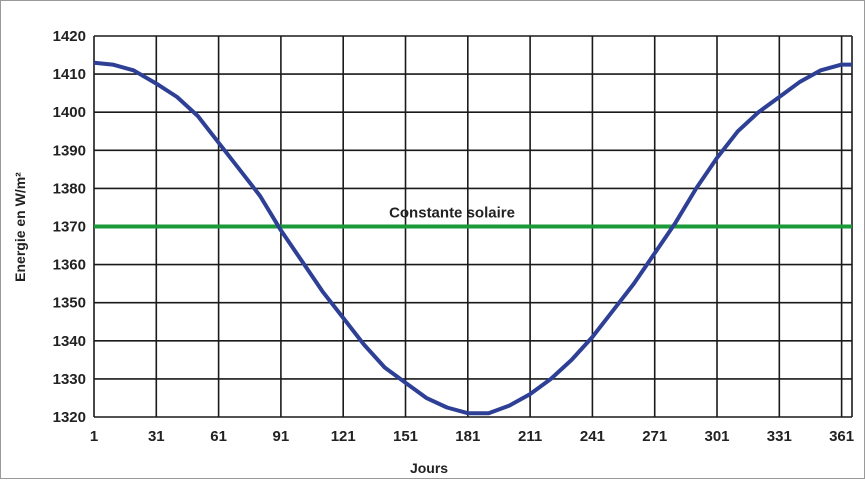 The height and width of the screenshot is (480, 865). What do you see at coordinates (779, 436) in the screenshot?
I see `x-tick-label: 331` at bounding box center [779, 436].